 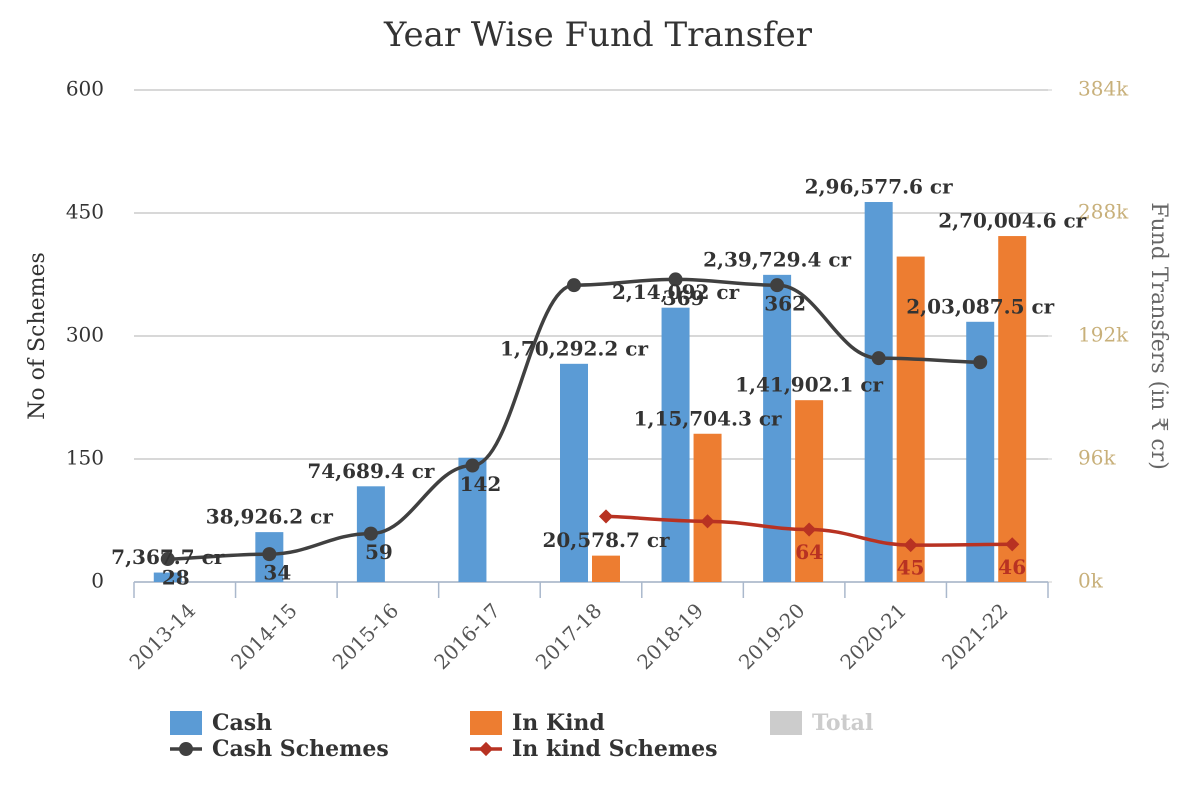 What do you see at coordinates (1158, 336) in the screenshot?
I see `y2-axis-label: Fund Transfers (in ₹ cr)` at bounding box center [1158, 336].